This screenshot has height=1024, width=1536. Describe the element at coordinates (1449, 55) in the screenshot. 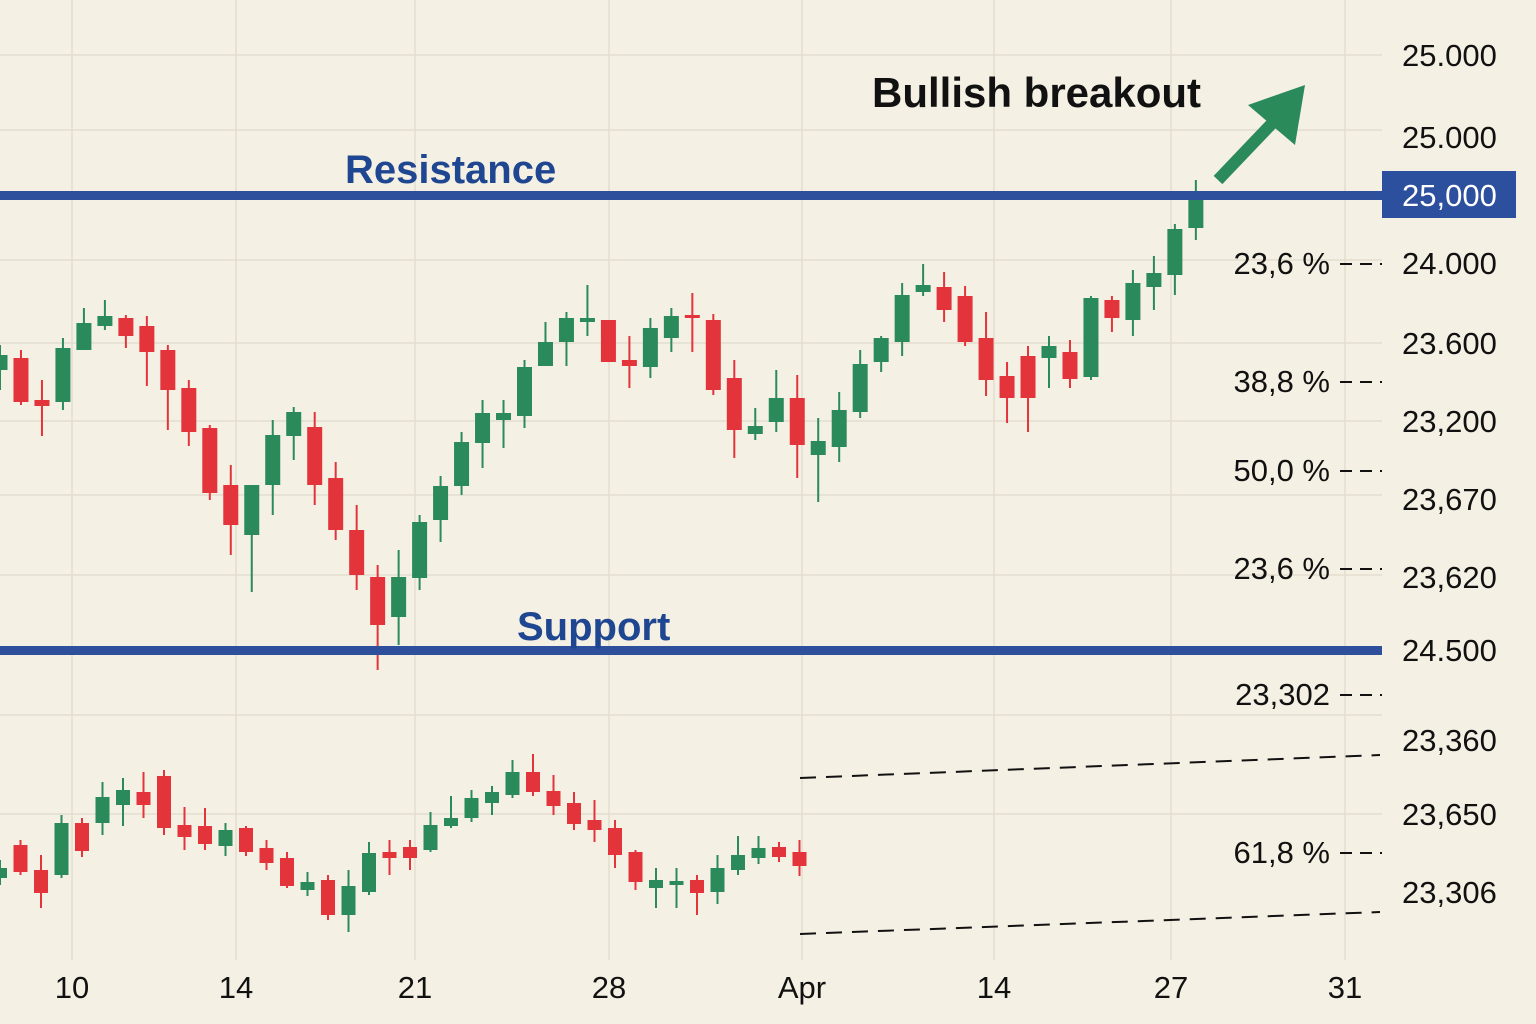

I see `y-tick-label: 25.000` at that location.